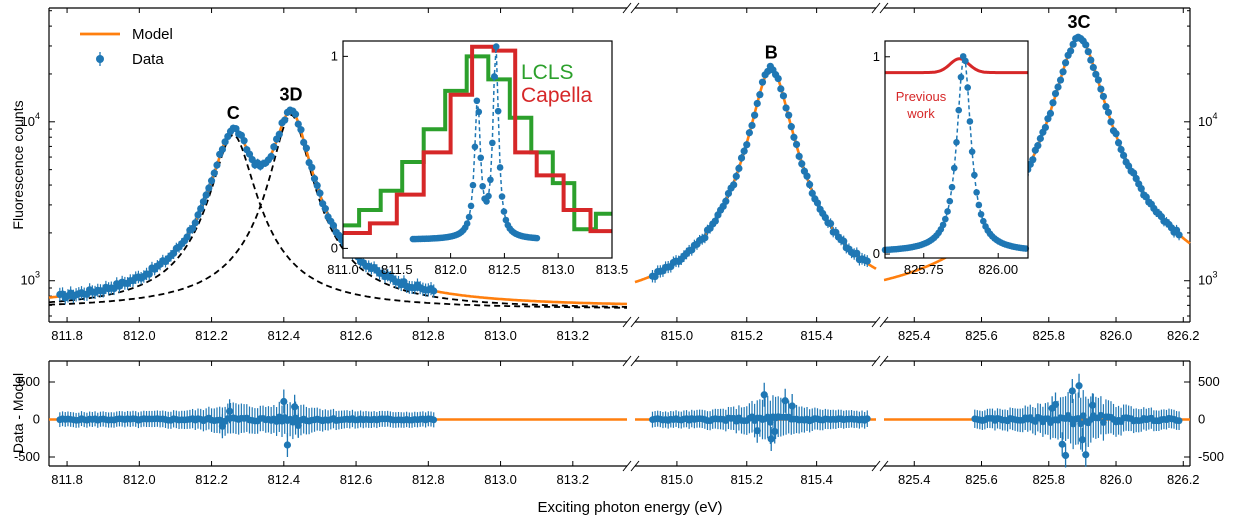 This screenshot has height=518, width=1234. Describe the element at coordinates (998, 269) in the screenshot. I see `inset2-x-tick-label: 826.00` at that location.